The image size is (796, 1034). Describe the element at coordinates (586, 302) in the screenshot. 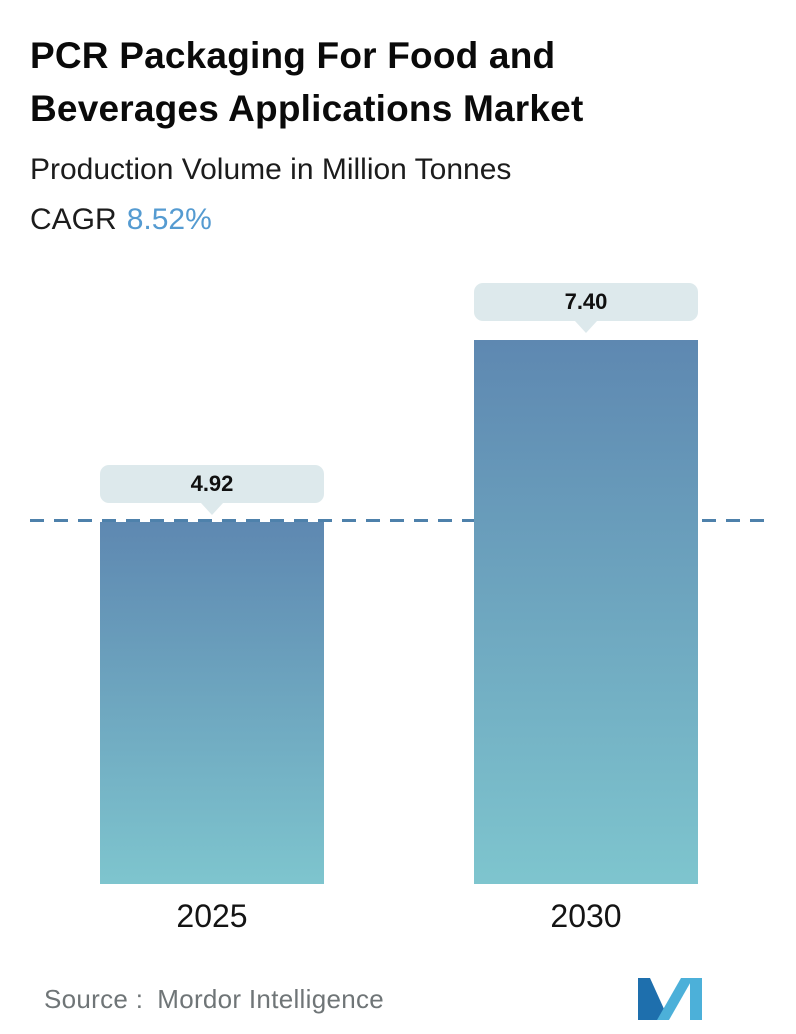

I see `value-label-2030: 7.40` at that location.